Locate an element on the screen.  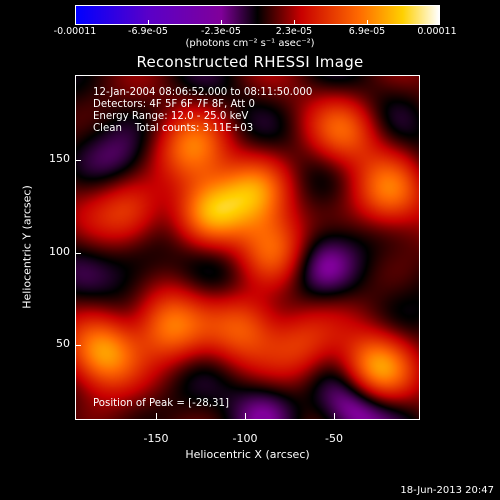
colorbar-tick-label: 0.00011 is located at coordinates (437, 31).